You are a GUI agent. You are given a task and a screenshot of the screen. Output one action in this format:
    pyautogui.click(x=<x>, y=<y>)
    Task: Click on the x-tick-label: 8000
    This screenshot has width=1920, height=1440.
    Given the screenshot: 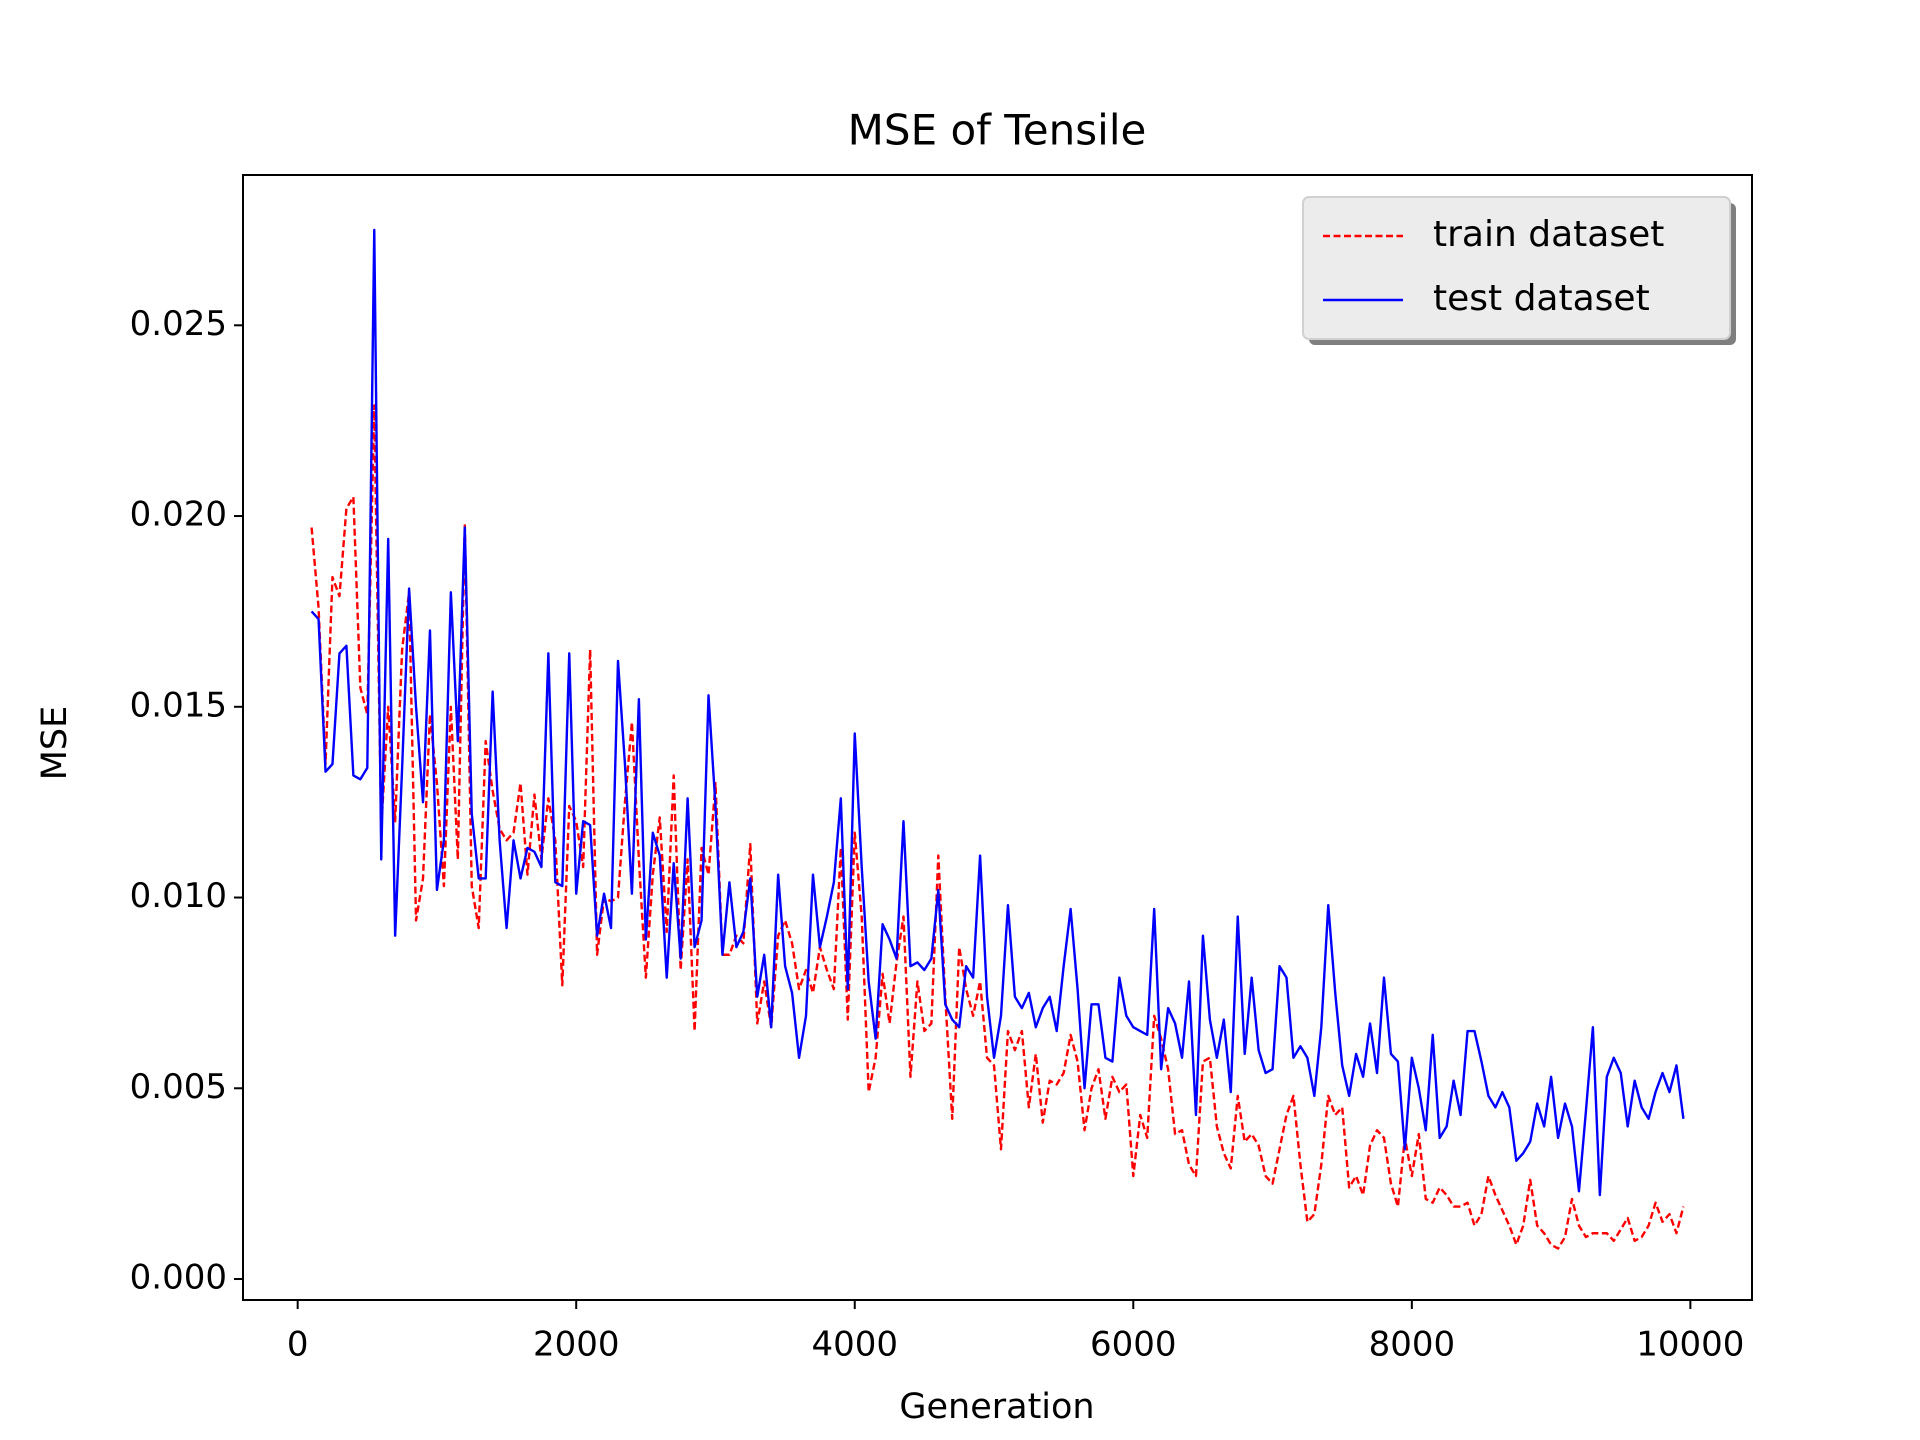 What is the action you would take?
    pyautogui.click(x=1412, y=1345)
    